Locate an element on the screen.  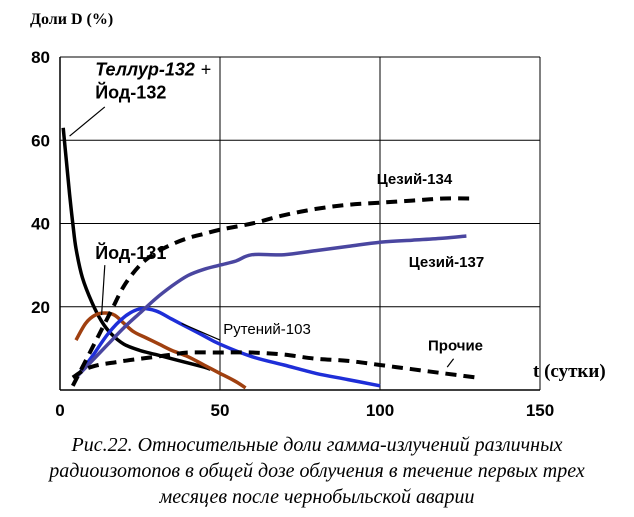
series-annotation: Теллур-132 is located at coordinates (145, 70).